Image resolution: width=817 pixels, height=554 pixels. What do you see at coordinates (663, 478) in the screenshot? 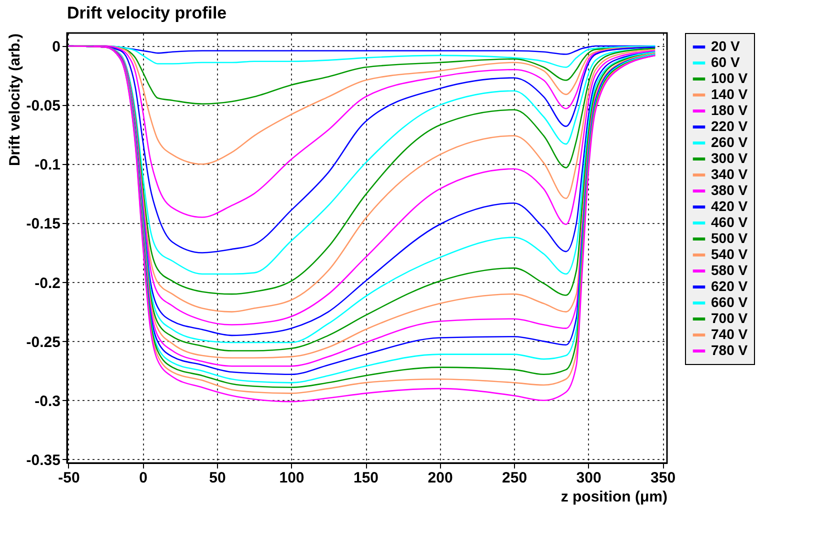
I see `x-tick-label: 350` at bounding box center [663, 478].